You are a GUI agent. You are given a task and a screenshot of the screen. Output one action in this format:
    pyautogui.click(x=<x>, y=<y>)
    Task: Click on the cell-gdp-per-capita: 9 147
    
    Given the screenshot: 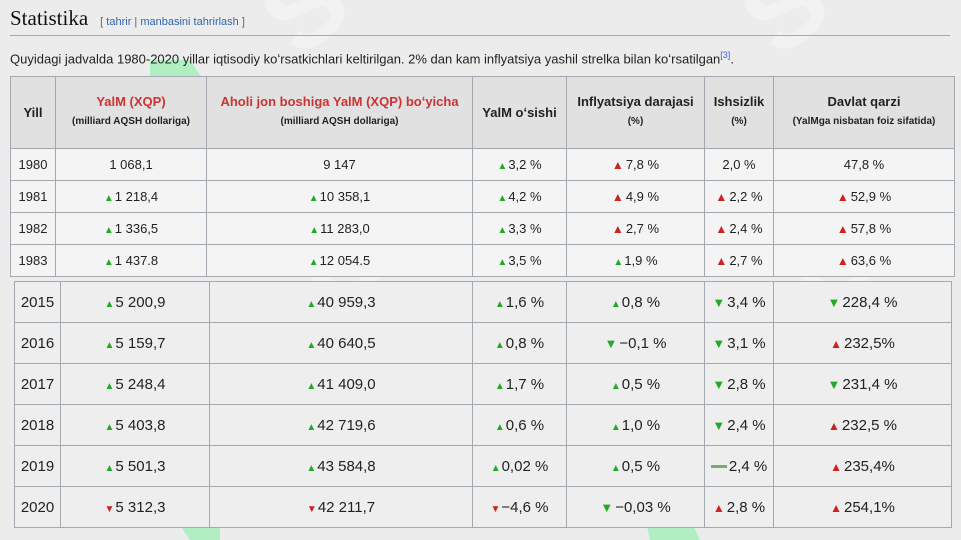 What is the action you would take?
    pyautogui.click(x=339, y=164)
    